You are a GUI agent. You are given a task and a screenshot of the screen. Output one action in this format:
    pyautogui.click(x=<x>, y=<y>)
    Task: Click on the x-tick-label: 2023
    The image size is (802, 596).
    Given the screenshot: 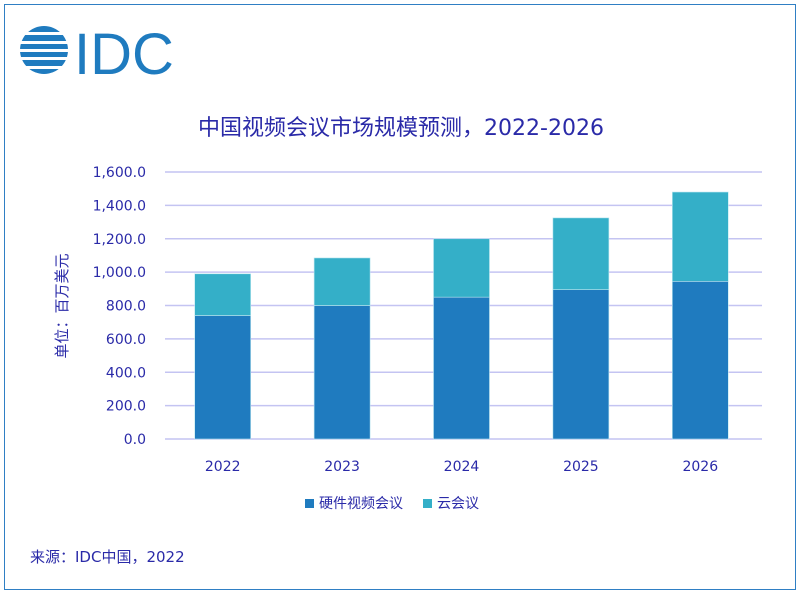 What is the action you would take?
    pyautogui.click(x=342, y=467)
    